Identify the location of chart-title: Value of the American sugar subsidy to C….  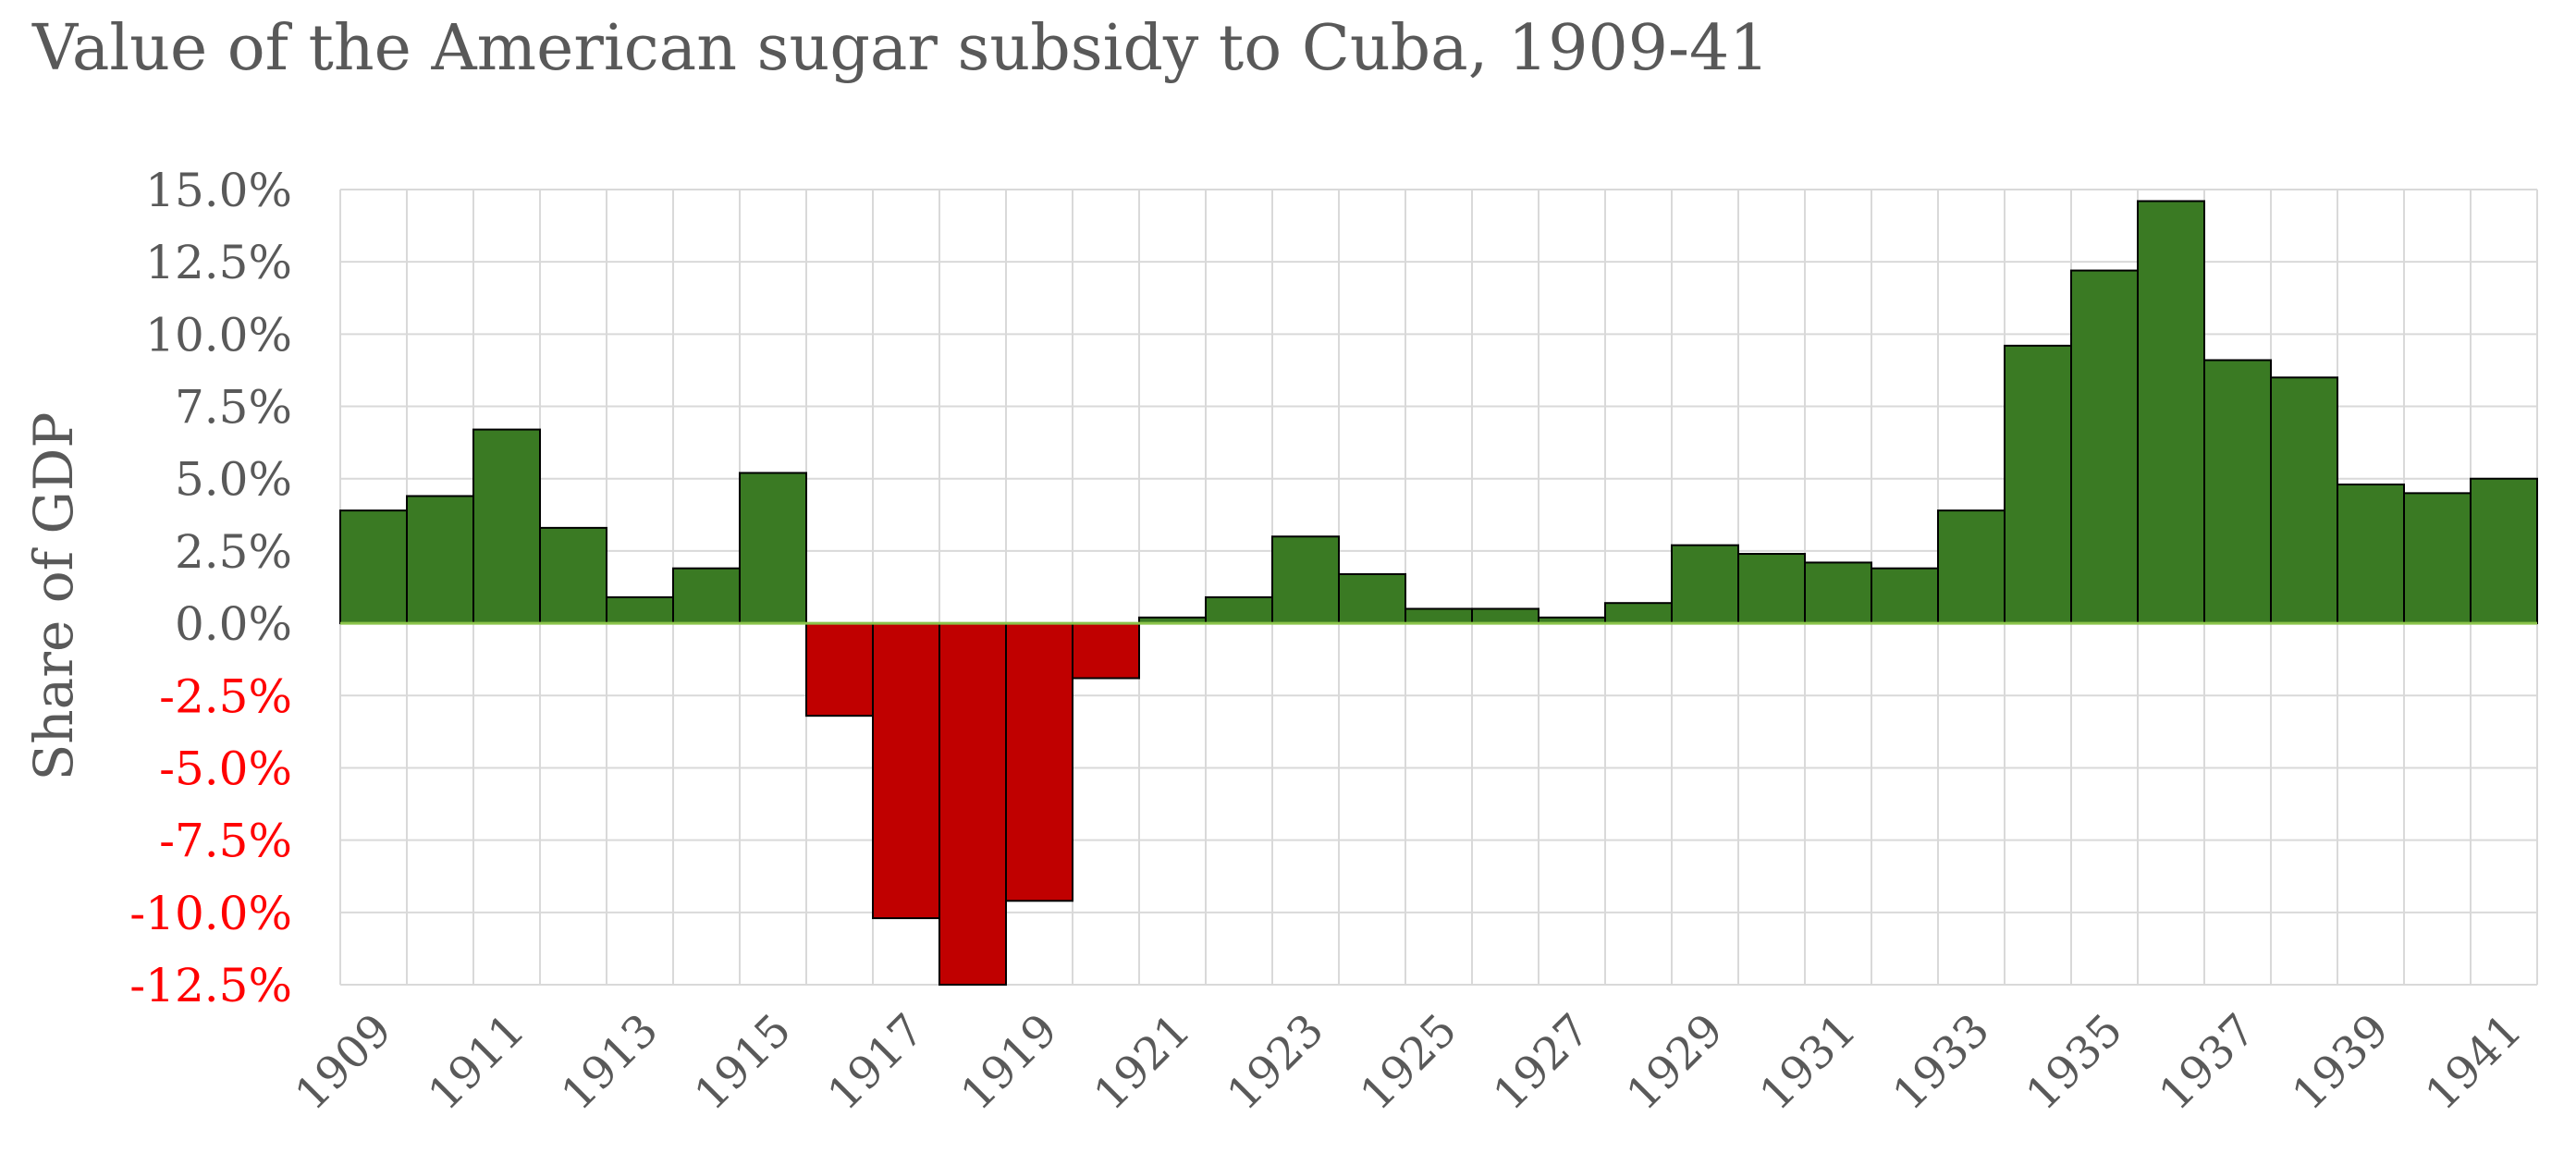
(900, 49).